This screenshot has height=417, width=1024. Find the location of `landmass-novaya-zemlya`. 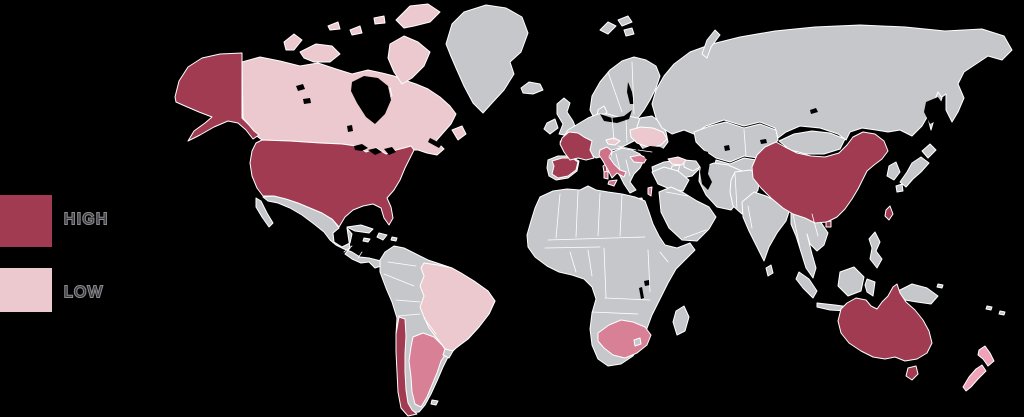

landmass-novaya-zemlya is located at coordinates (711, 44).